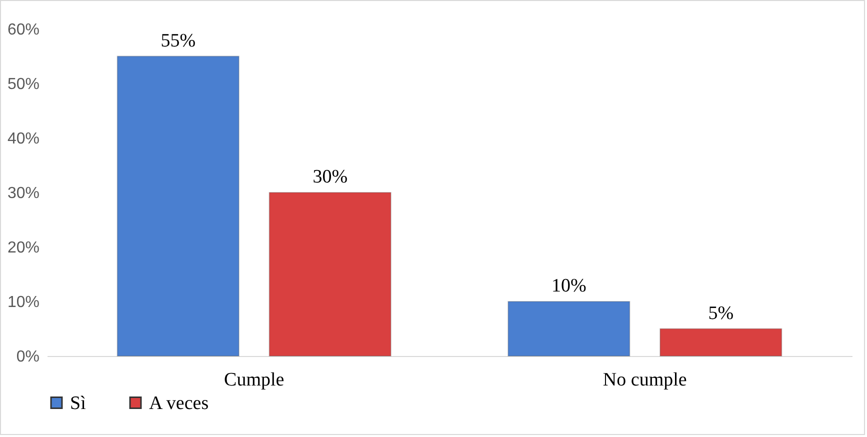 Image resolution: width=867 pixels, height=437 pixels. I want to click on legend-label: A veces, so click(179, 403).